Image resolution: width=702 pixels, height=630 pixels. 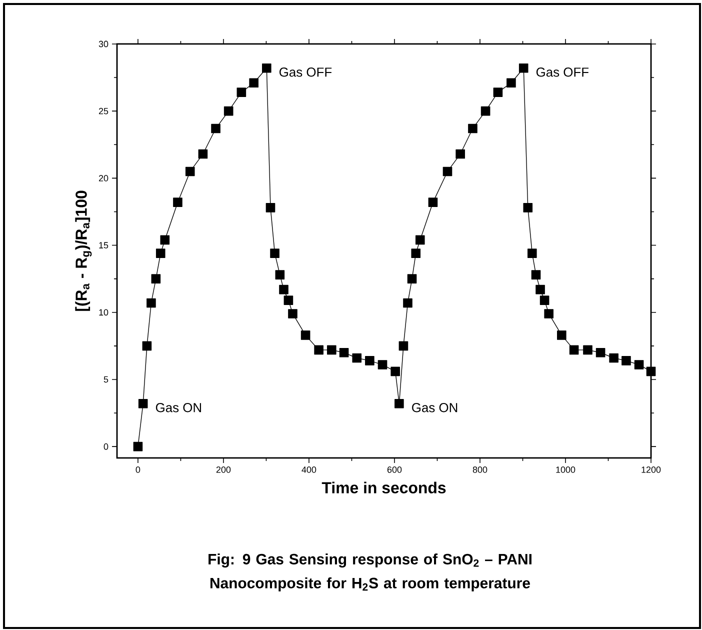 What do you see at coordinates (566, 469) in the screenshot?
I see `x-tick-label: 1000` at bounding box center [566, 469].